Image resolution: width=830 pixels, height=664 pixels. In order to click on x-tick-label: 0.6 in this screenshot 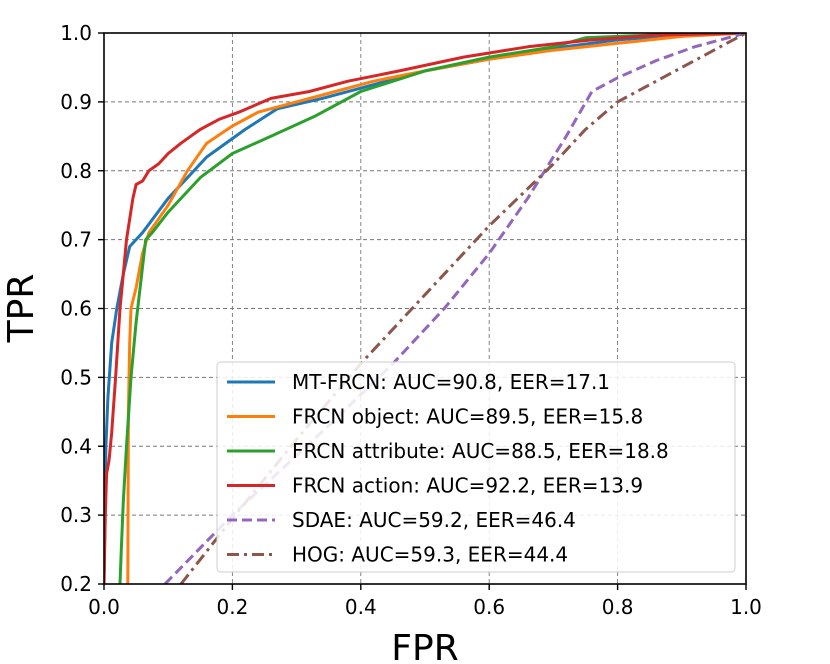, I will do `click(489, 607)`.